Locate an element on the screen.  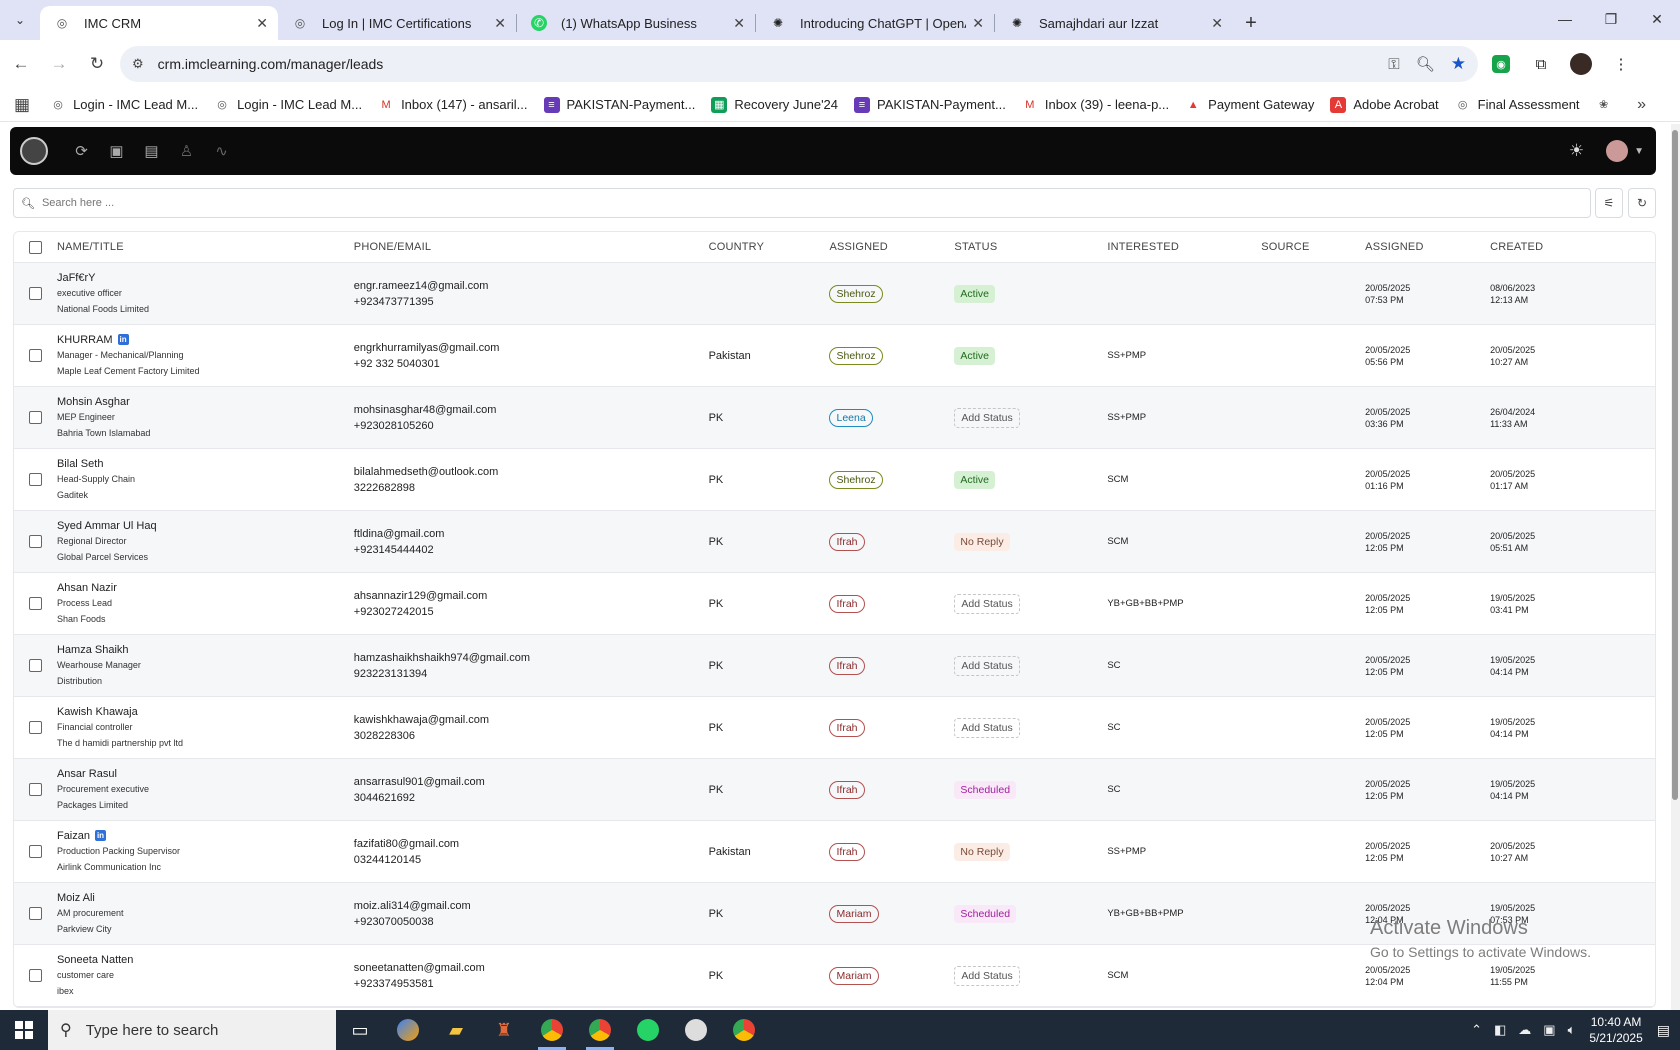
lead-email: bilalahmedseth@outlook.com is located at coordinates (426, 471).